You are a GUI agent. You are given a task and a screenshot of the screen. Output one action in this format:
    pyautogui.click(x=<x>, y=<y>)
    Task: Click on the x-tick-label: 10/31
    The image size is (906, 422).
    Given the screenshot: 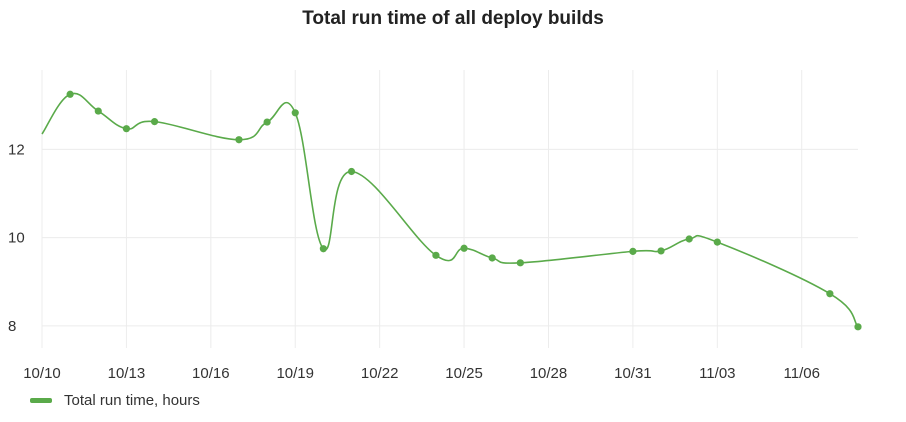 What is the action you would take?
    pyautogui.click(x=633, y=373)
    